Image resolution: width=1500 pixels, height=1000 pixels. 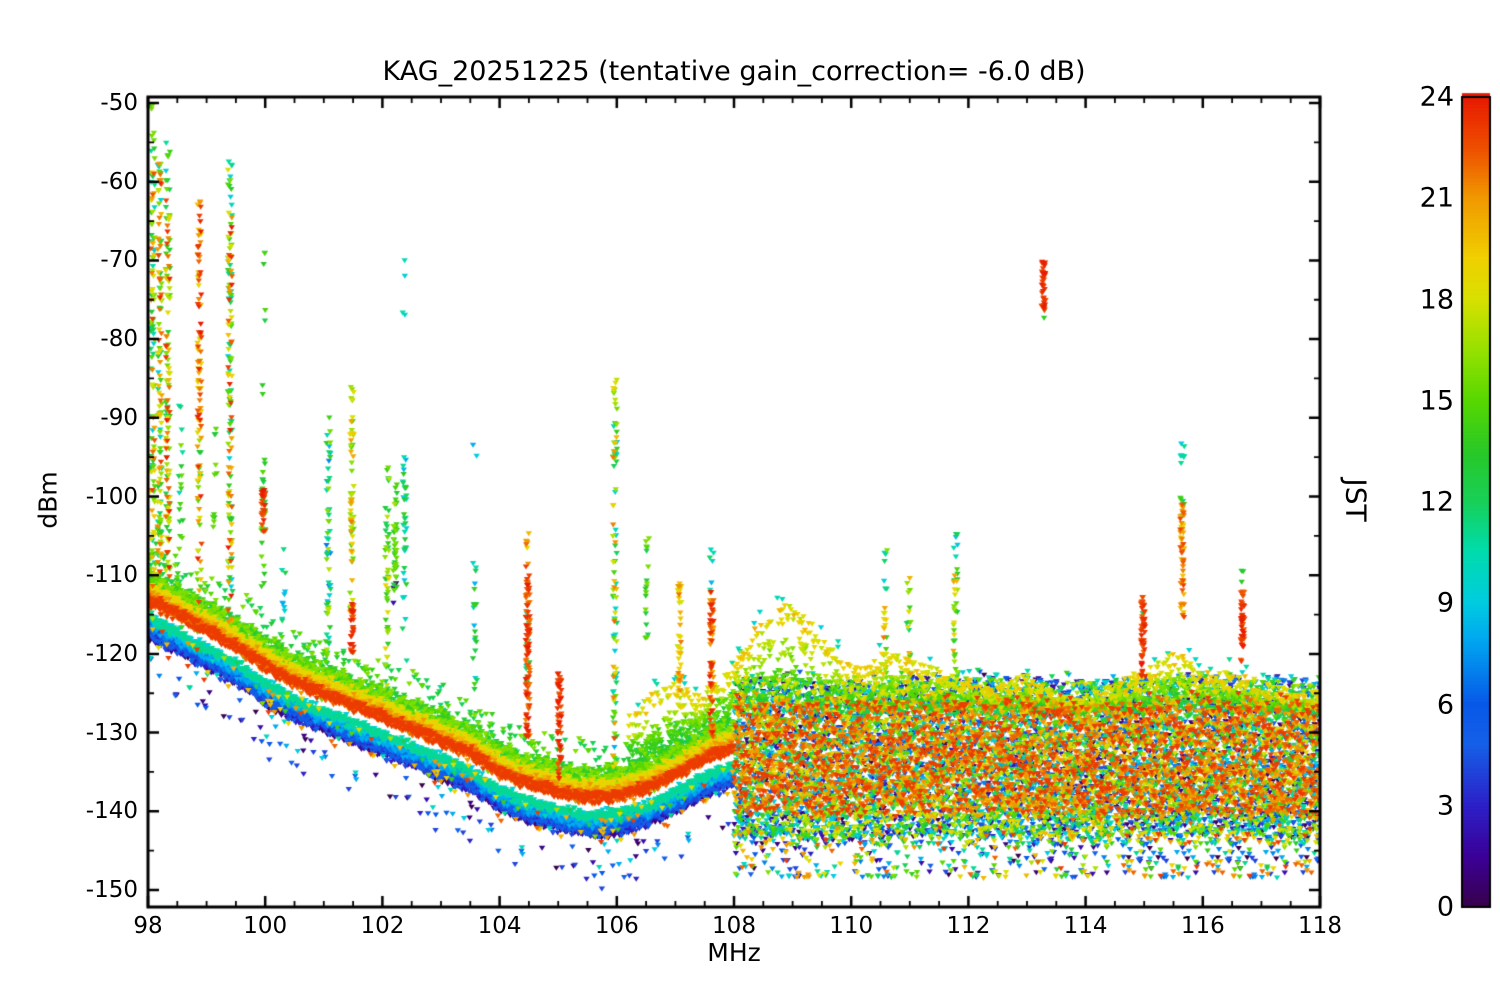 I want to click on y-tick-label: -110, so click(x=111, y=575).